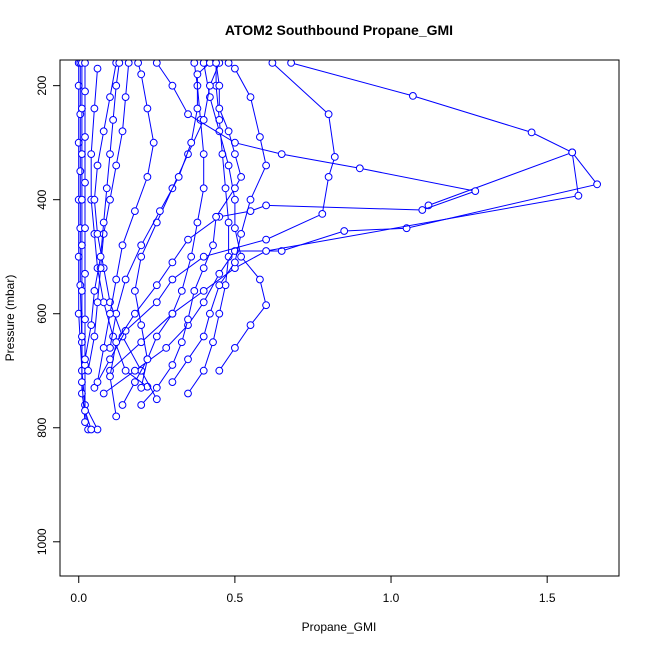 The image size is (650, 650). I want to click on x-tick-label: 0.0, so click(78, 598).